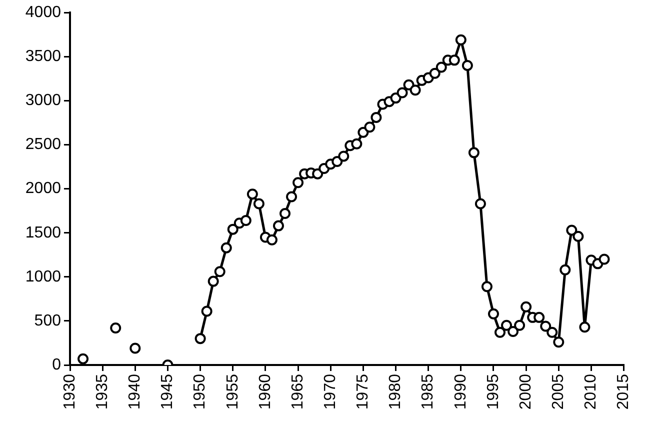 This screenshot has width=646, height=426. I want to click on y-tick-label: 3500, so click(43, 57).